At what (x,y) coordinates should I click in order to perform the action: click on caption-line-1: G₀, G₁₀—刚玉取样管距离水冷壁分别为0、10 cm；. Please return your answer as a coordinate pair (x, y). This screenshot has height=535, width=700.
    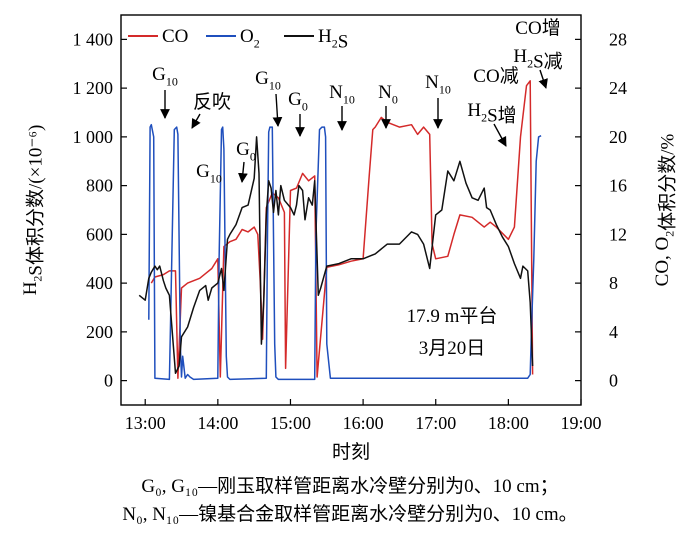
    Looking at the image, I should click on (350, 486).